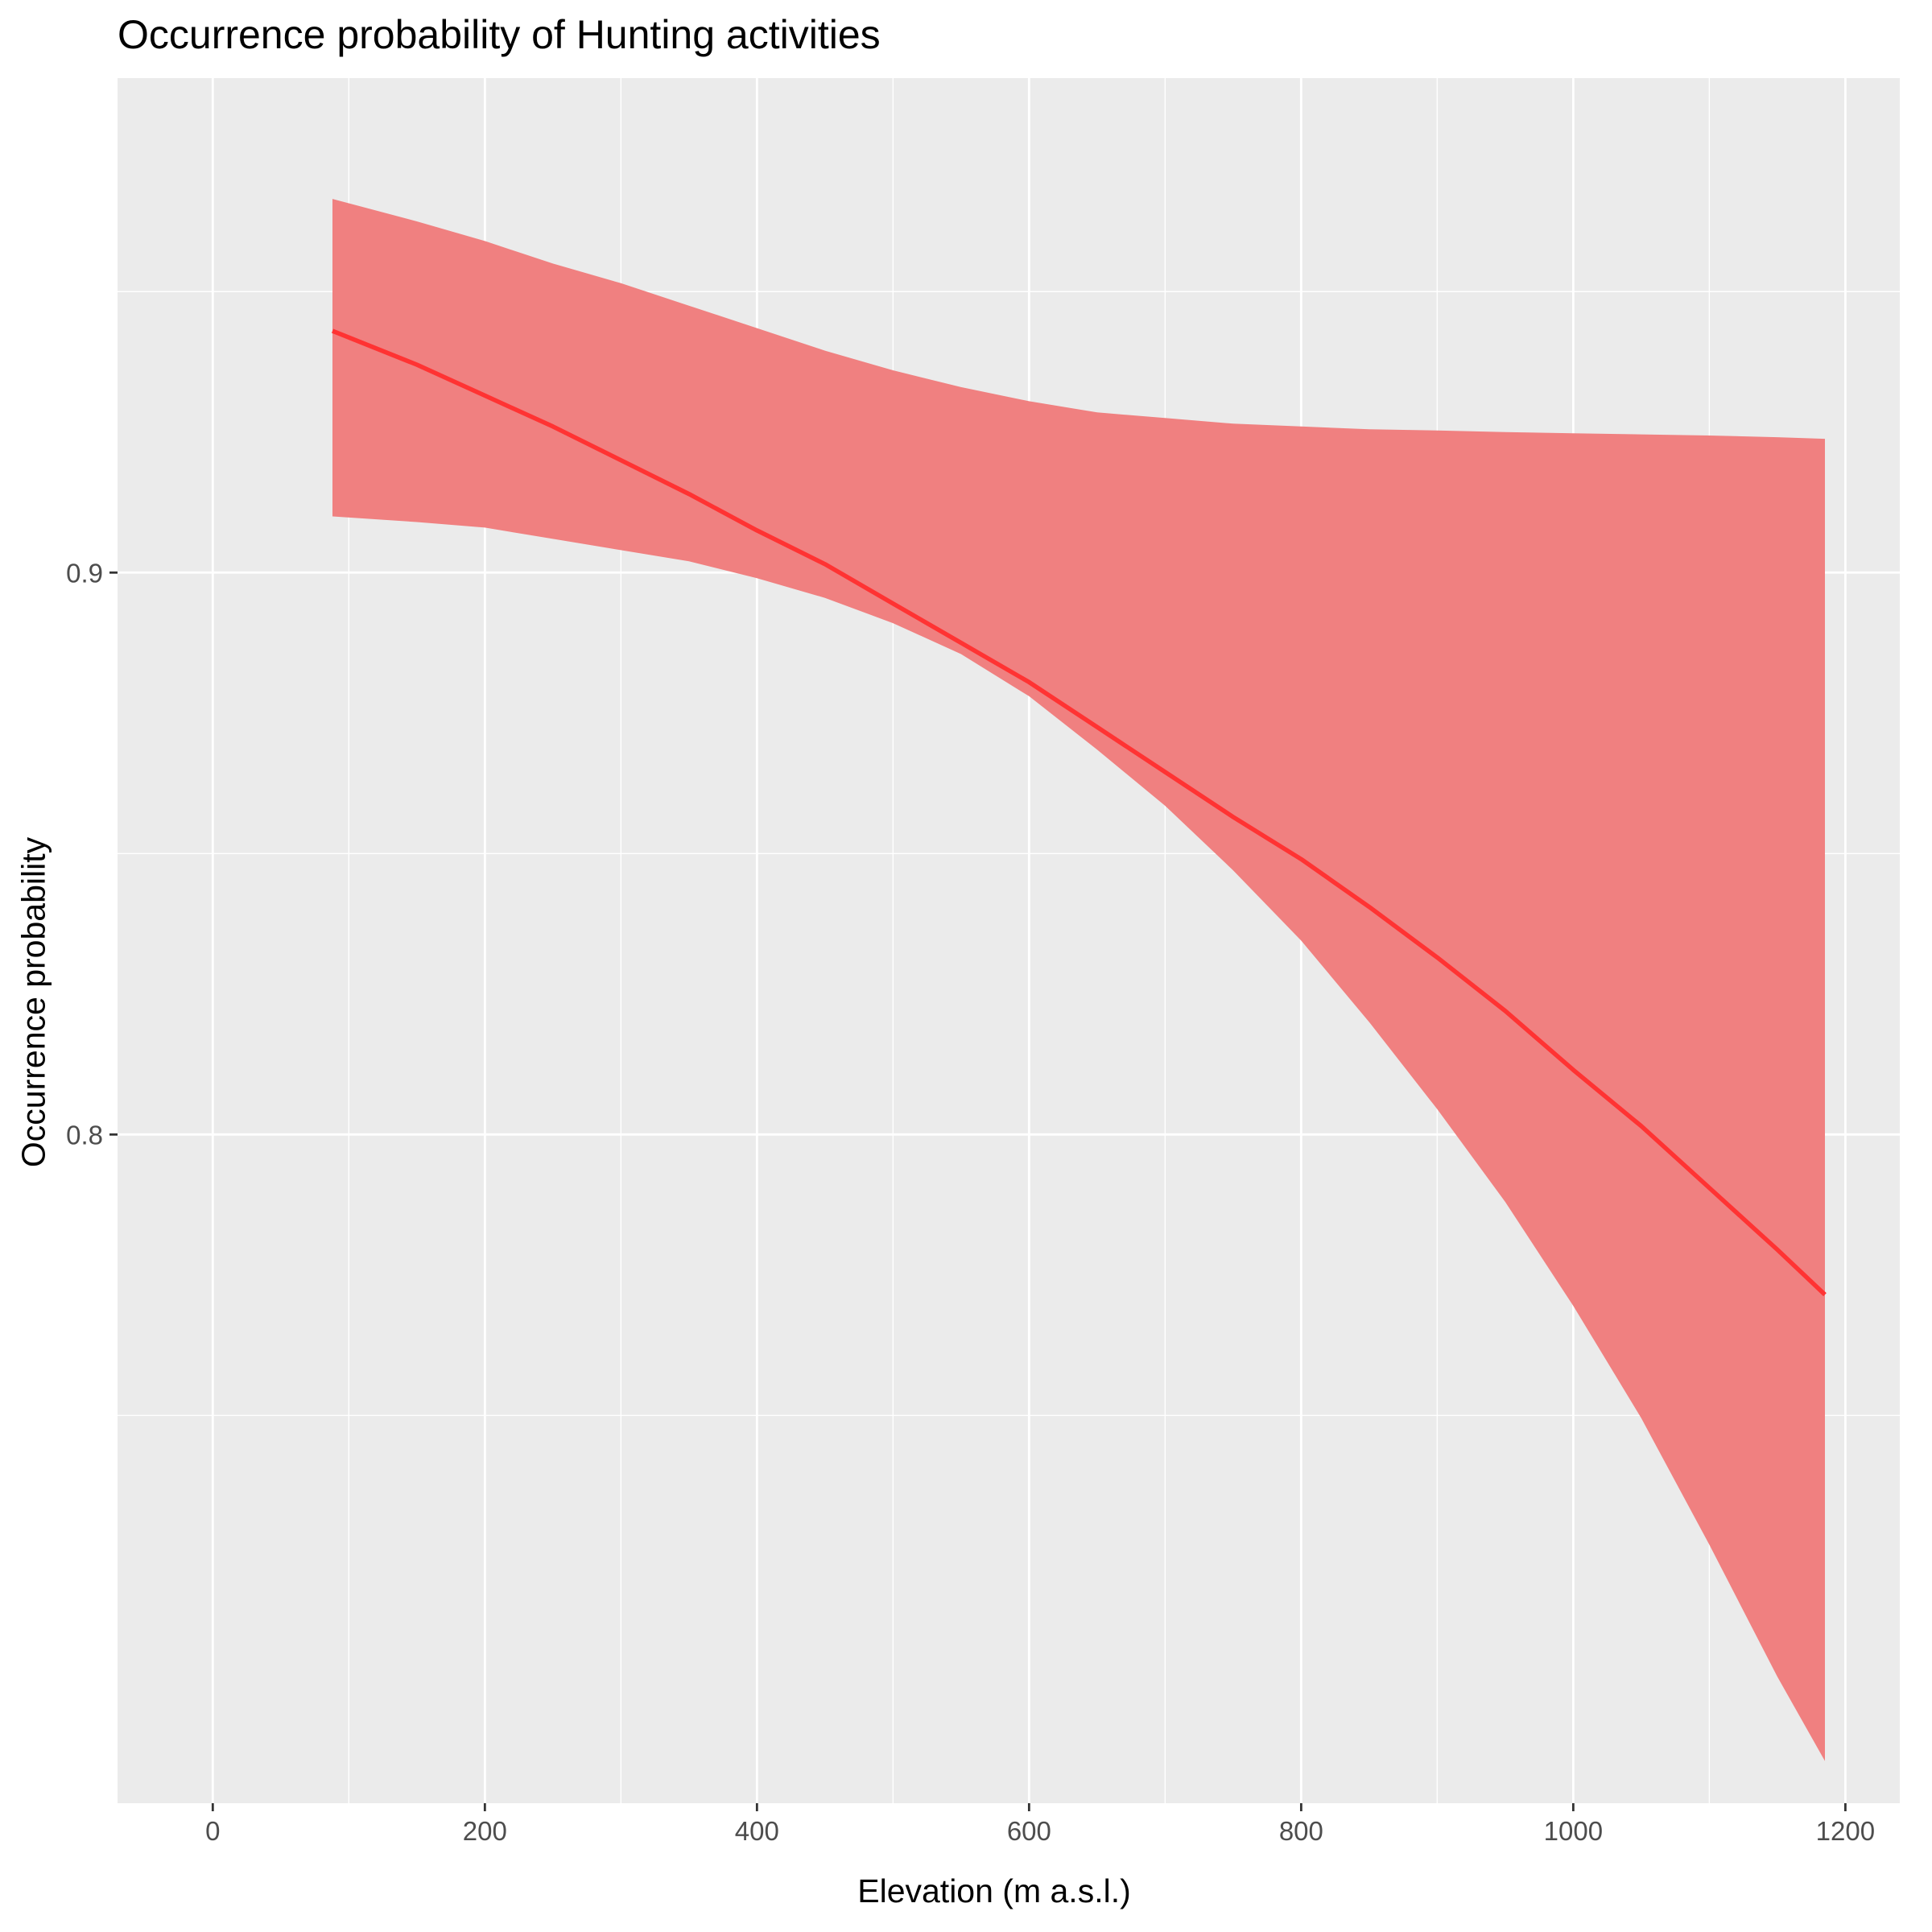 The height and width of the screenshot is (1932, 1932). I want to click on y-axis-title: Occurrence probability, so click(33, 1002).